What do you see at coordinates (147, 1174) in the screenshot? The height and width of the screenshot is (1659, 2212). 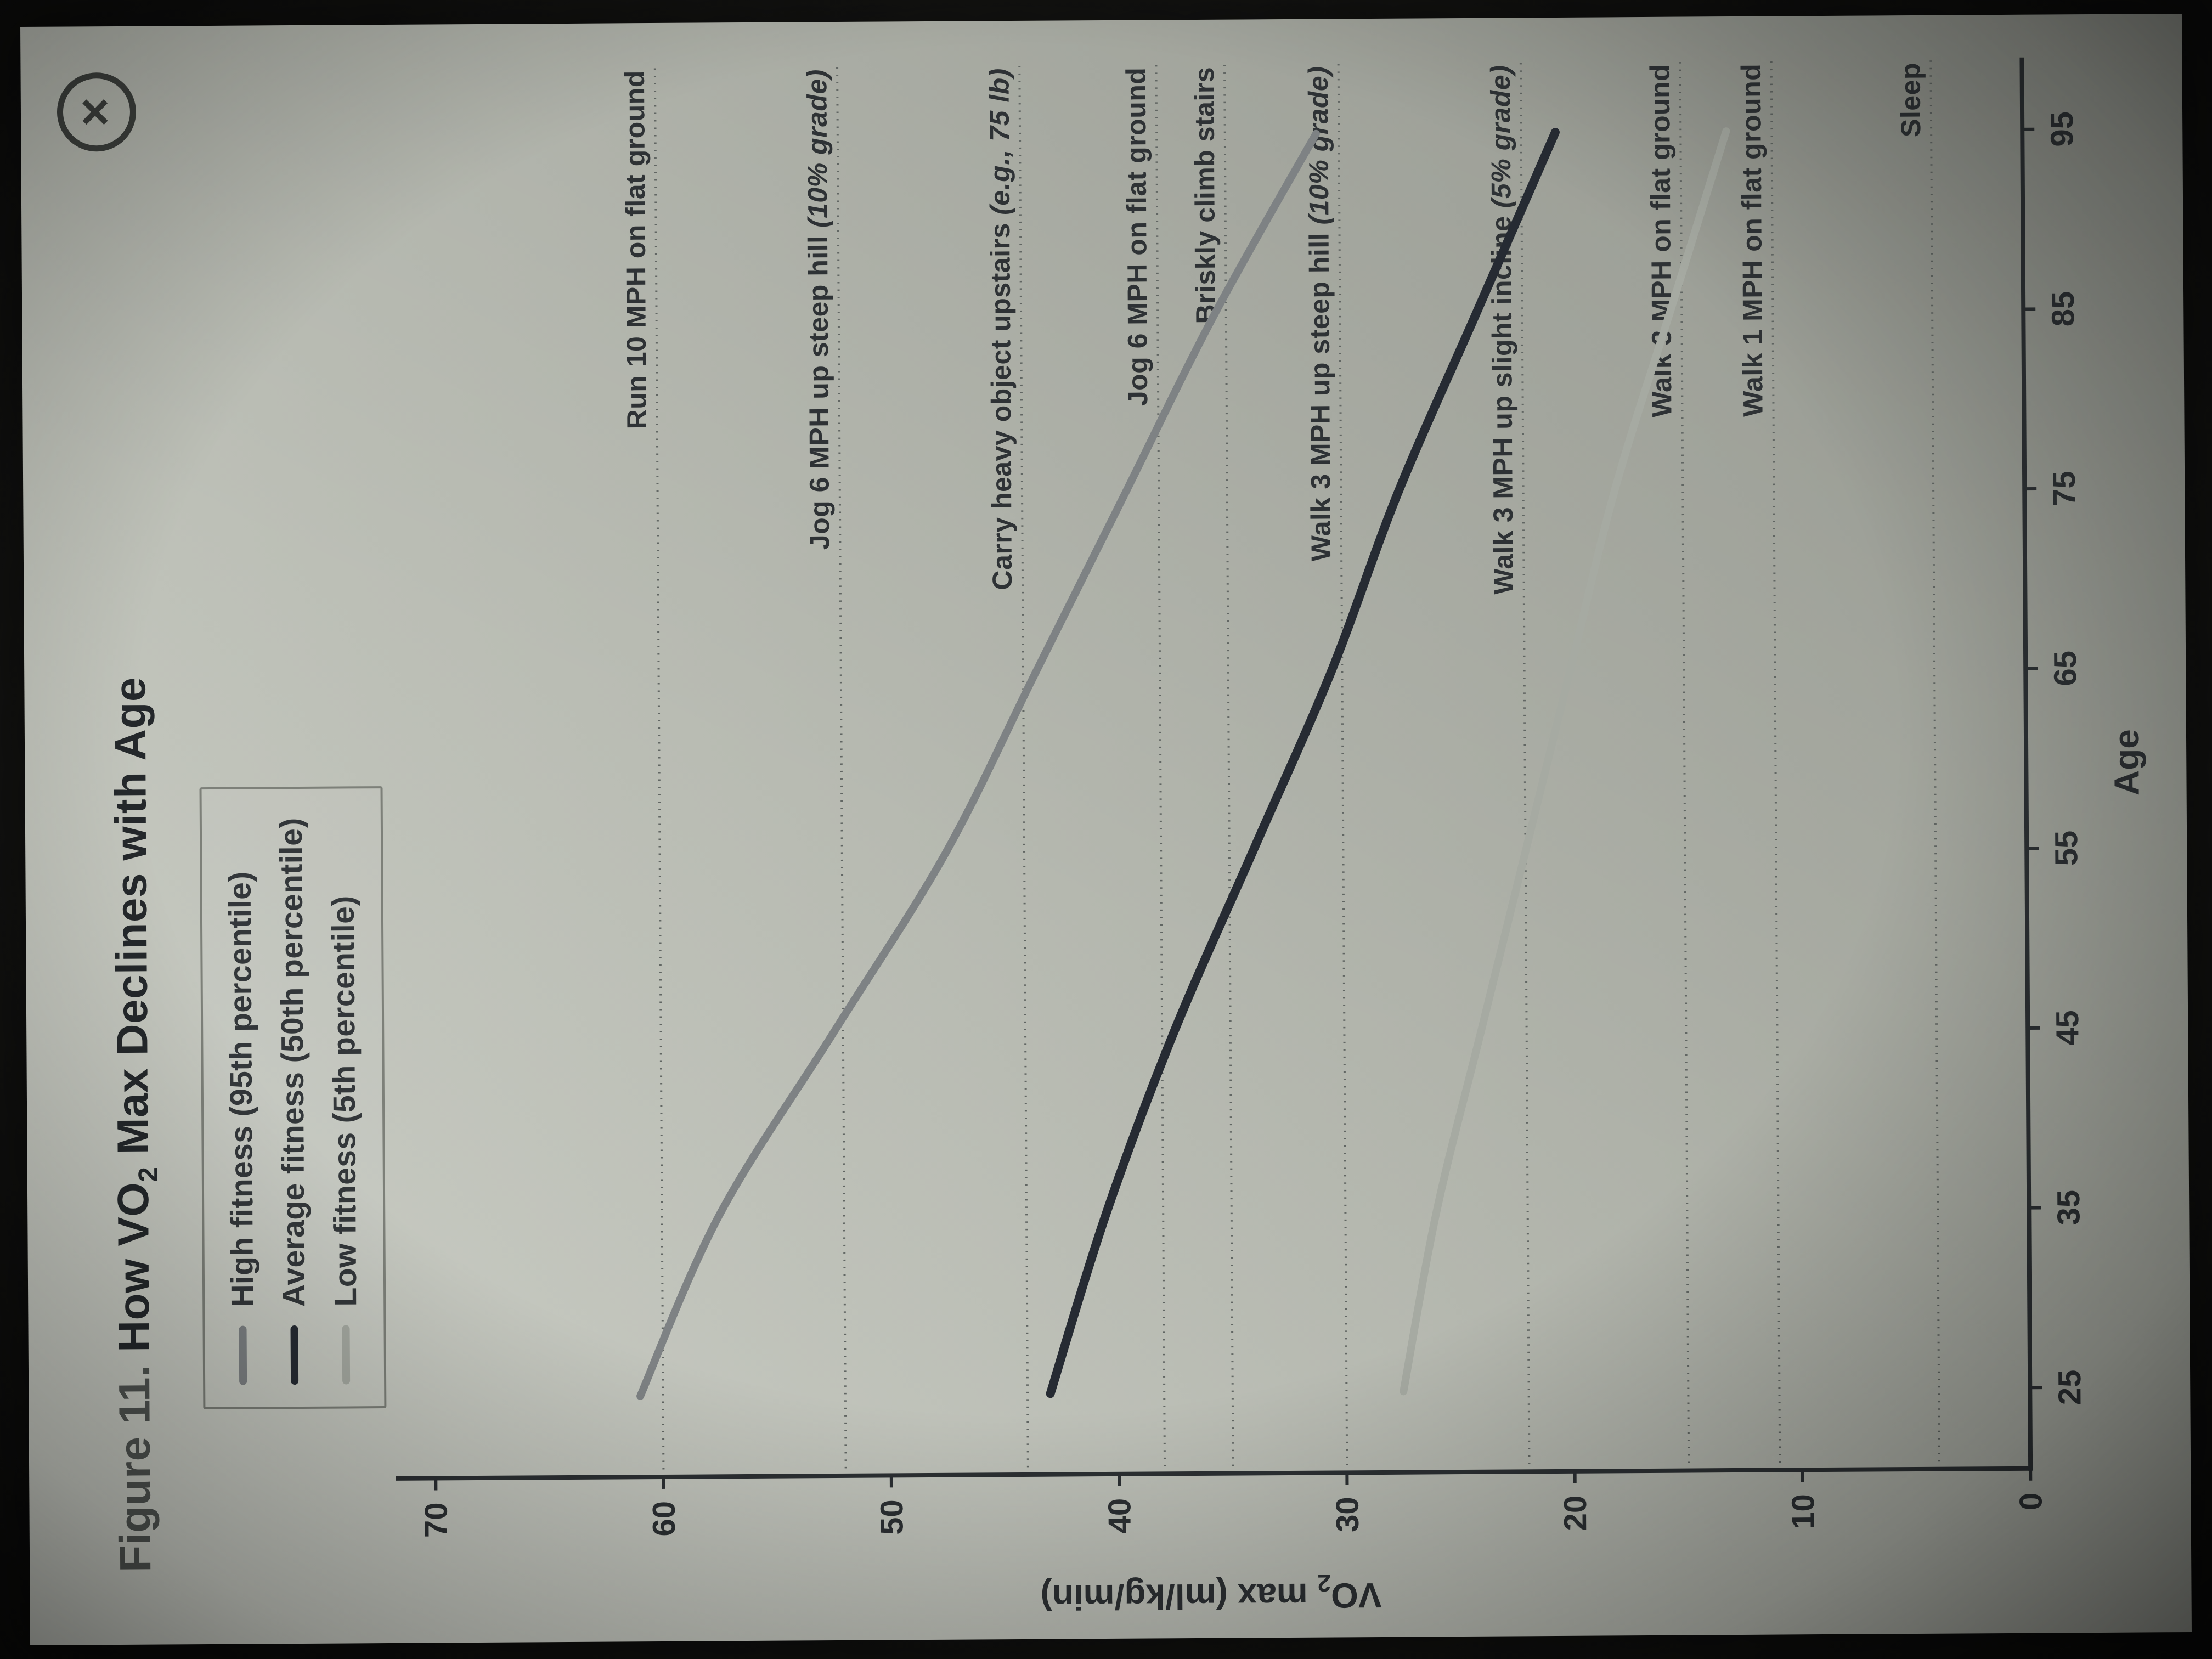 I see `title-subscript: 2` at bounding box center [147, 1174].